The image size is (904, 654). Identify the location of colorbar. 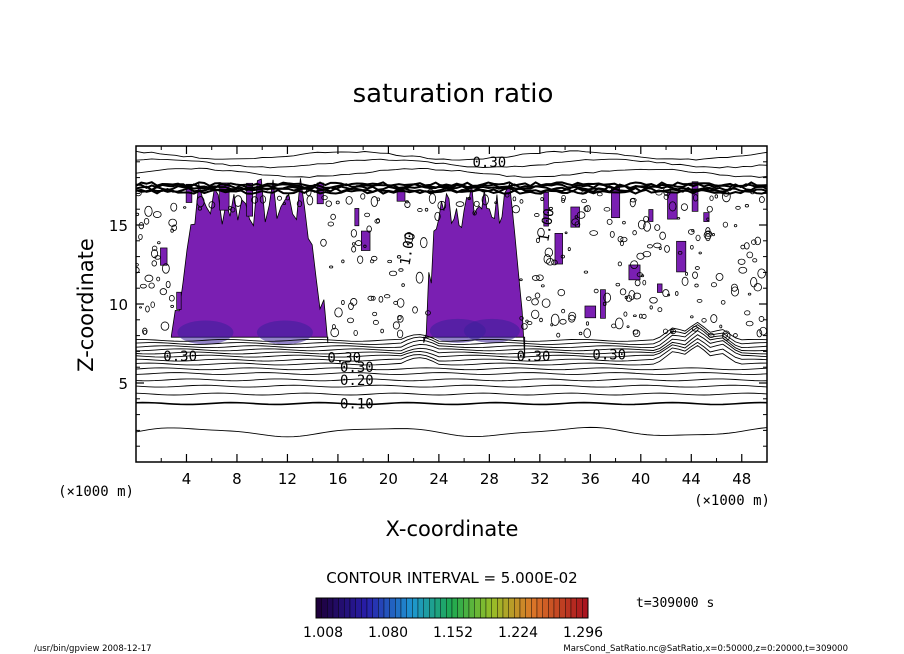
(452, 608).